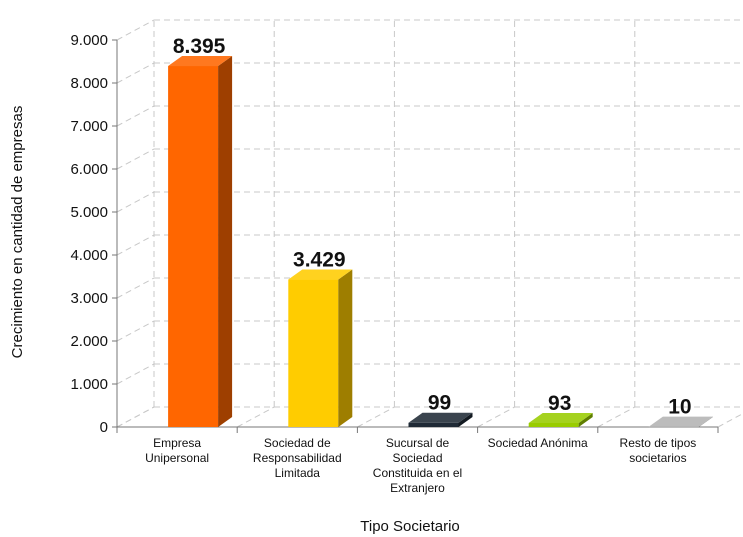  Describe the element at coordinates (17, 232) in the screenshot. I see `y-axis-title: Crecimiento en cantidad de empresas` at that location.